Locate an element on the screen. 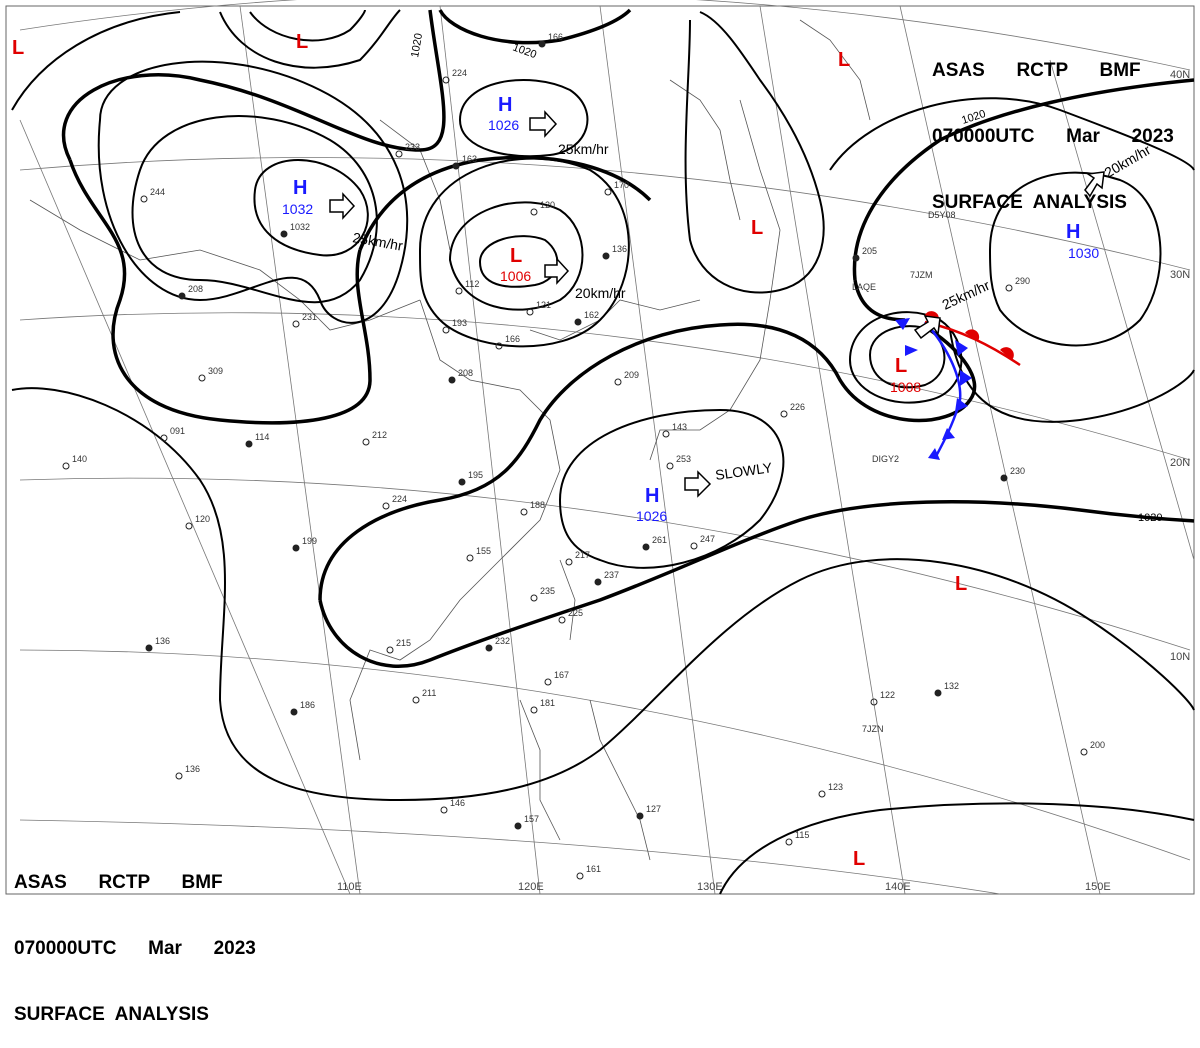 This screenshot has height=1048, width=1200. low-value-1: 1006 is located at coordinates (515, 276).